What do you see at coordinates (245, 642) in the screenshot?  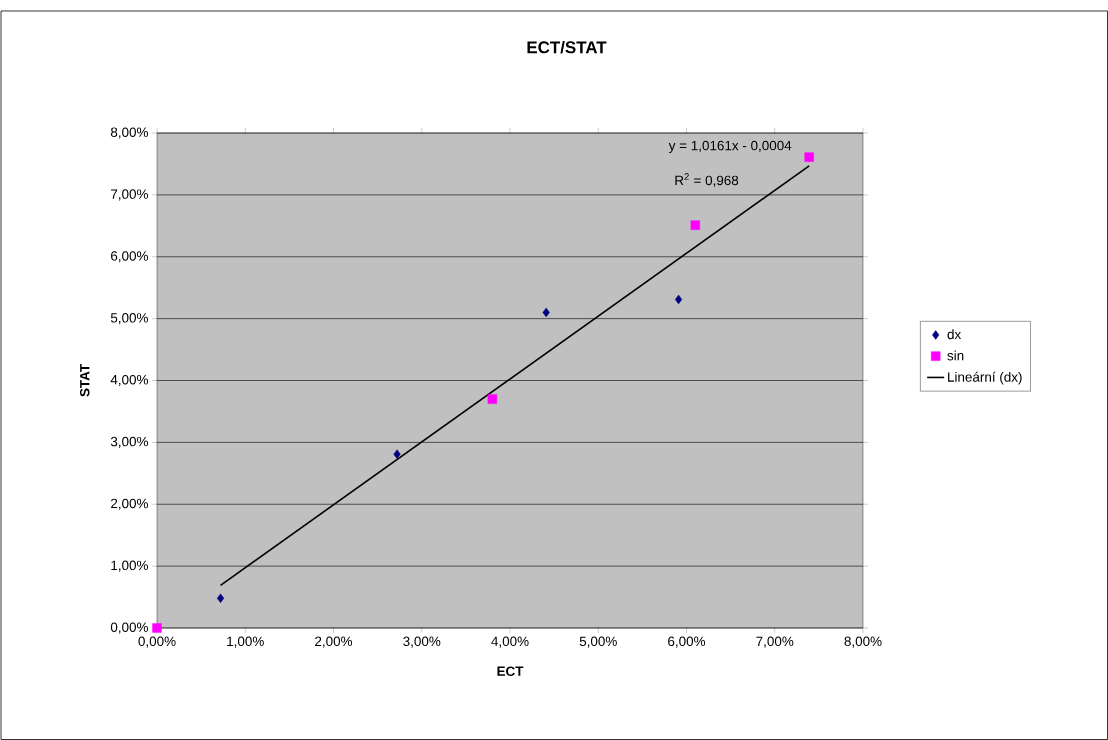 I see `x-tick-label: 1,00%` at bounding box center [245, 642].